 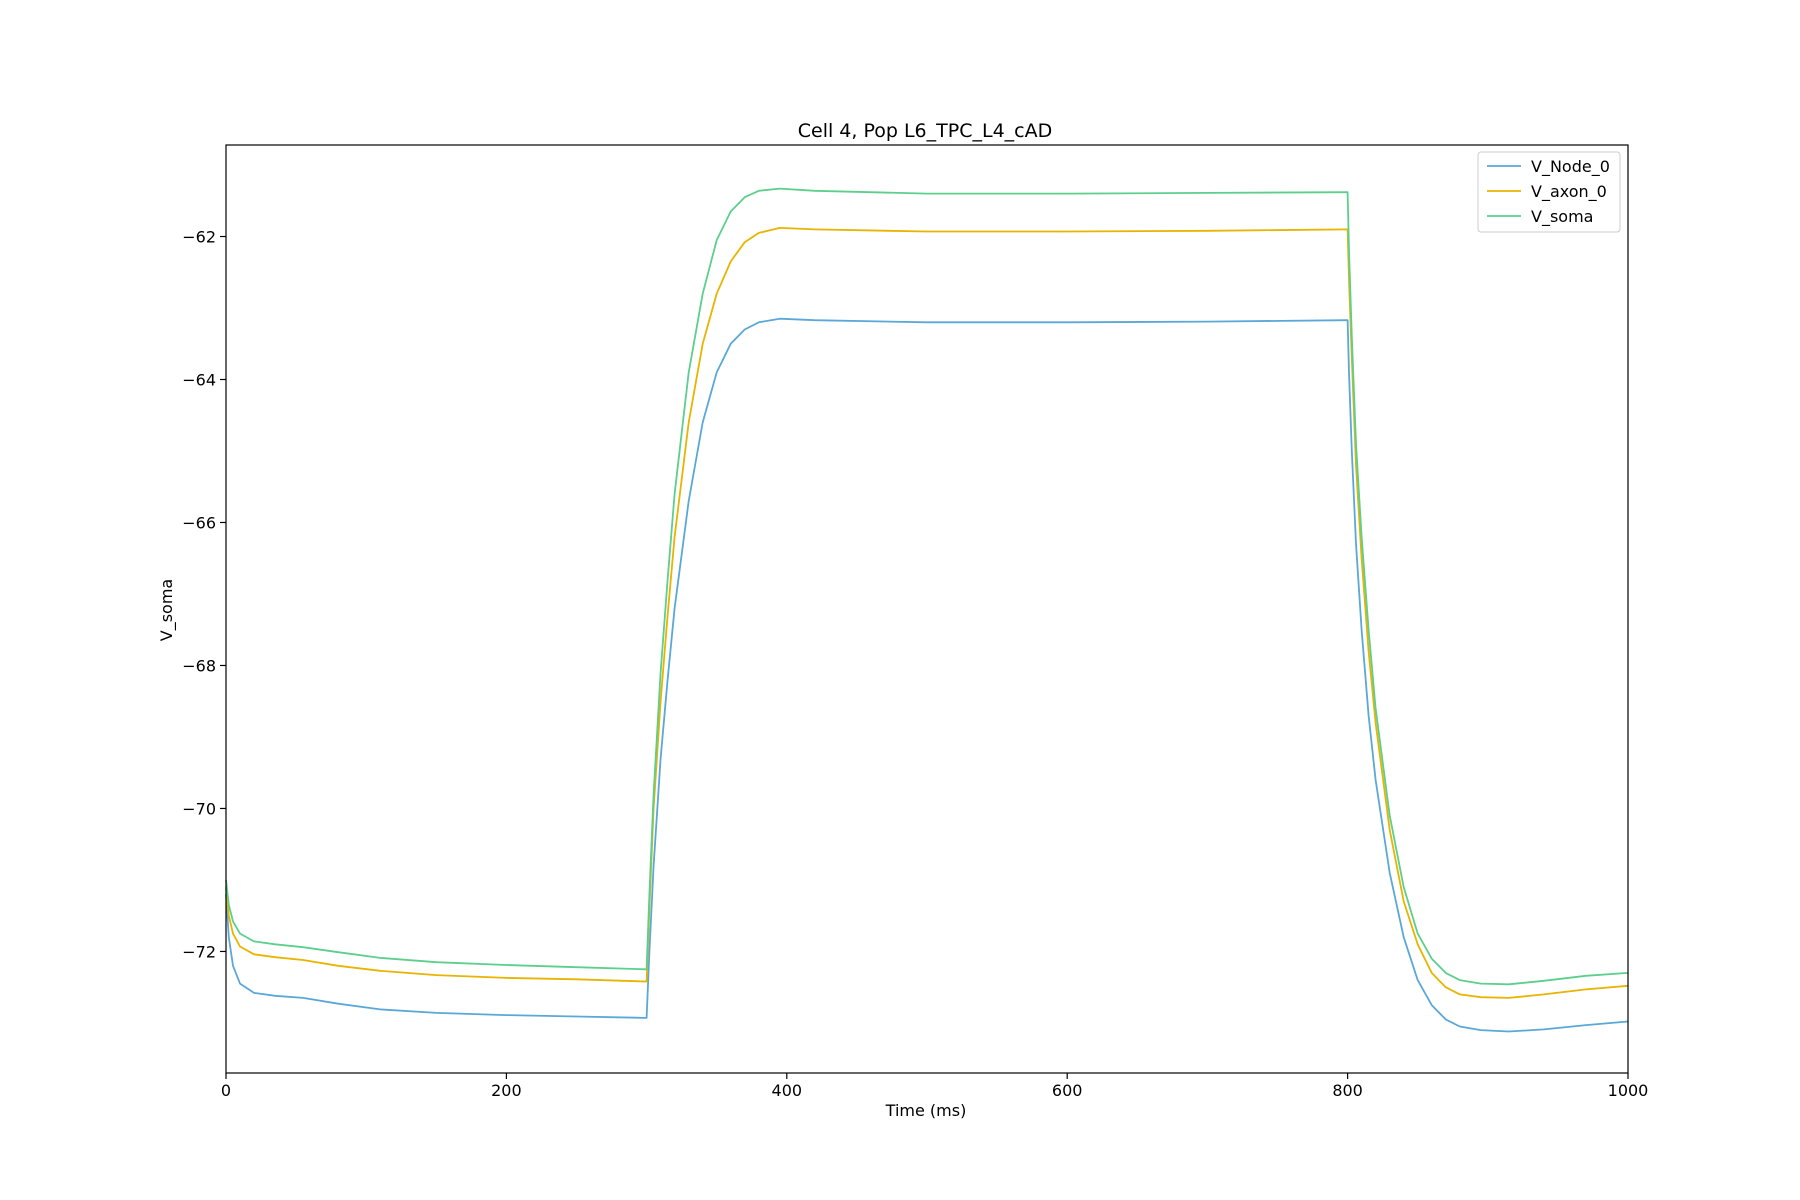 I want to click on y-axis-label: V_soma, so click(x=167, y=610).